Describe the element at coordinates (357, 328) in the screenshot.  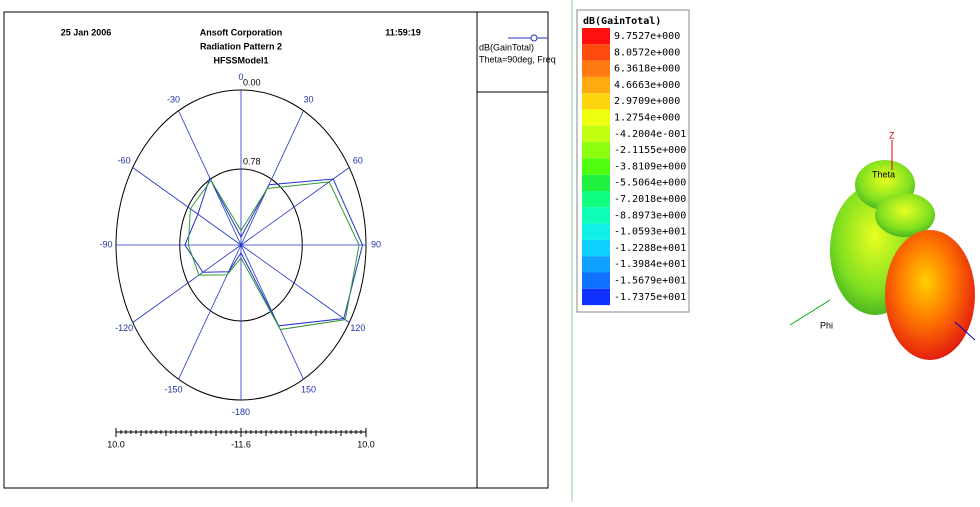
I see `theta-tick-label: 120` at that location.